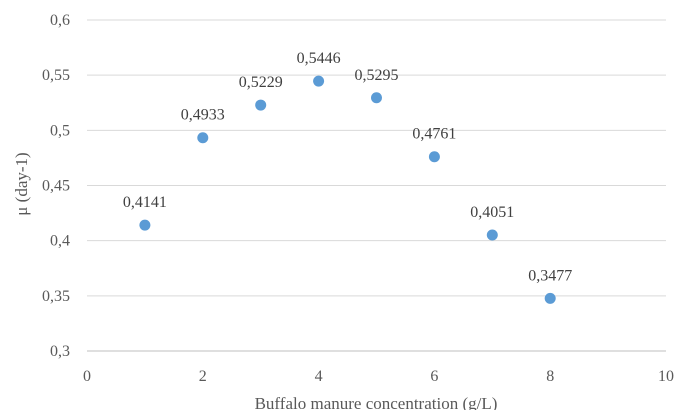 This screenshot has width=681, height=410. Describe the element at coordinates (203, 115) in the screenshot. I see `data-label: 0,4933` at that location.